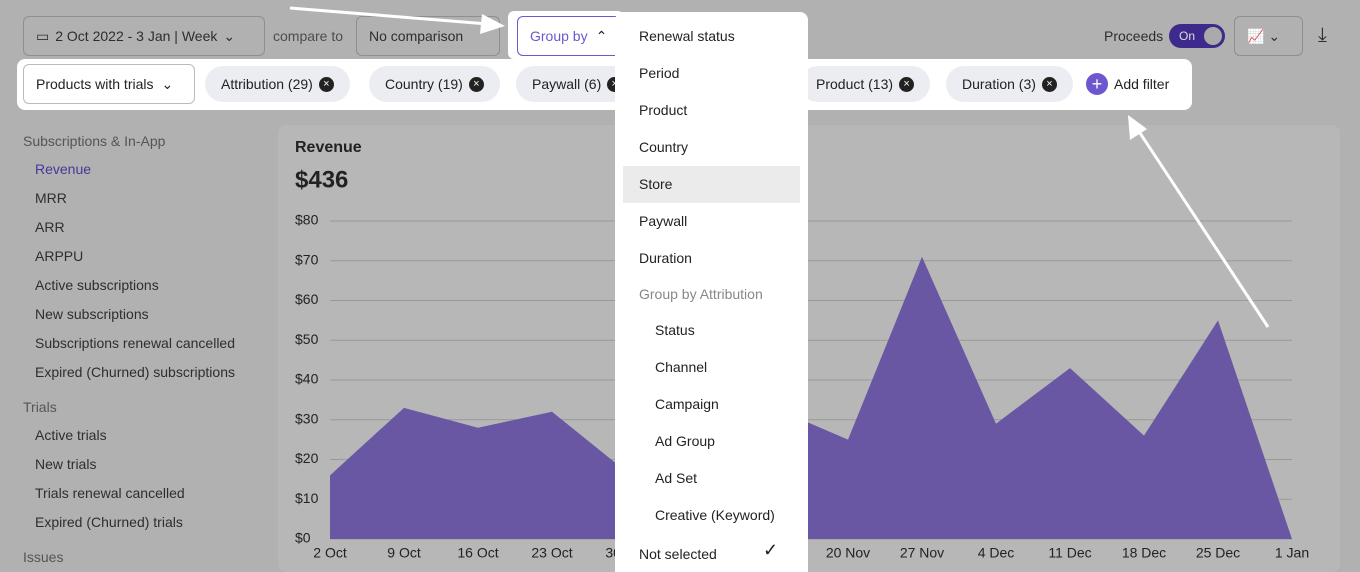  Describe the element at coordinates (135, 343) in the screenshot. I see `sidebar-item: Subscriptions renewal cancelled` at that location.